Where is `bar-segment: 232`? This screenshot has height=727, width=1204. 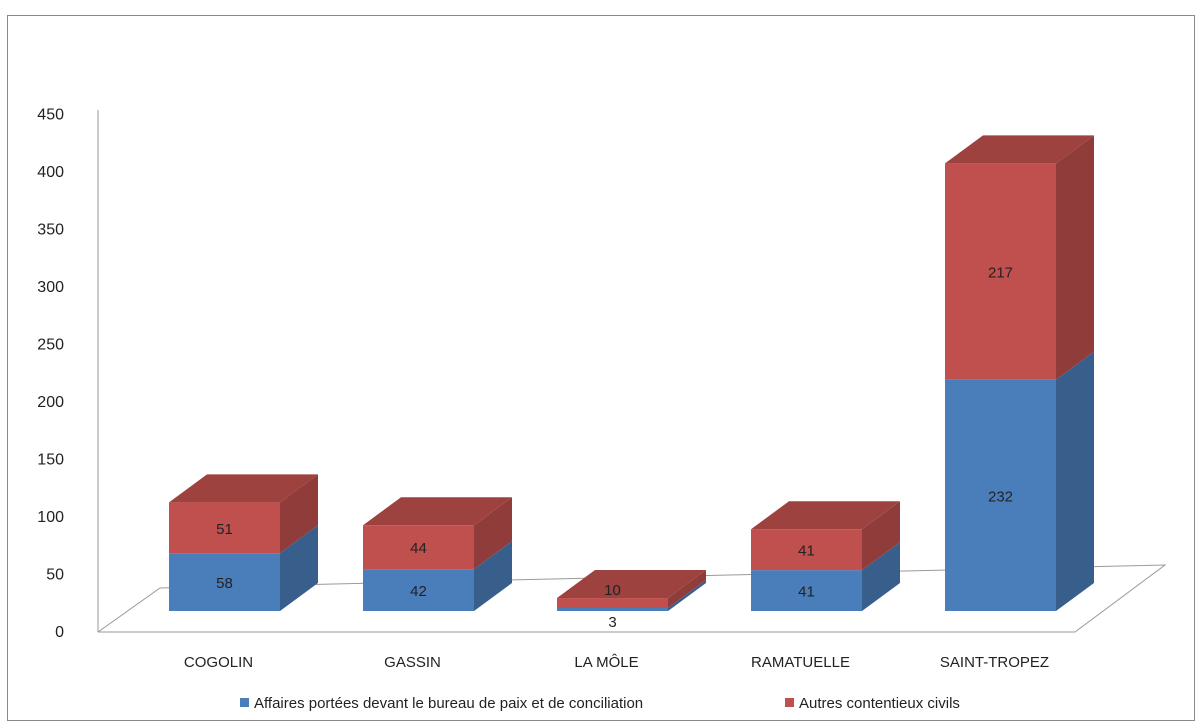 bar-segment: 232 is located at coordinates (1019, 481).